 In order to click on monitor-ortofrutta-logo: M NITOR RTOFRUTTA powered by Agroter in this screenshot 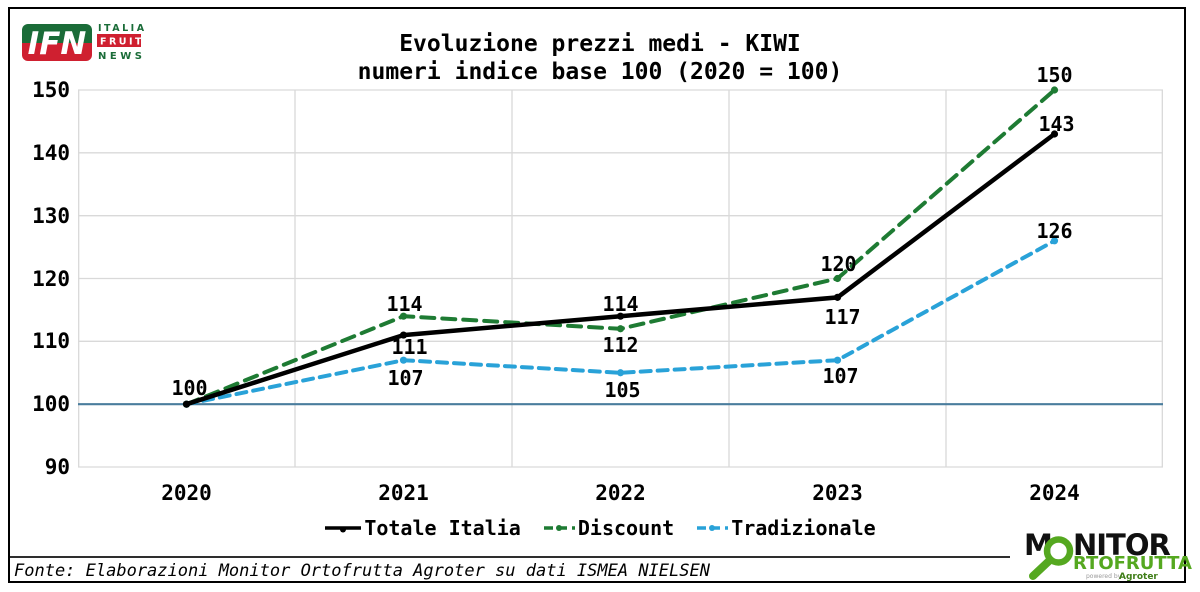, I will do `click(1108, 555)`.